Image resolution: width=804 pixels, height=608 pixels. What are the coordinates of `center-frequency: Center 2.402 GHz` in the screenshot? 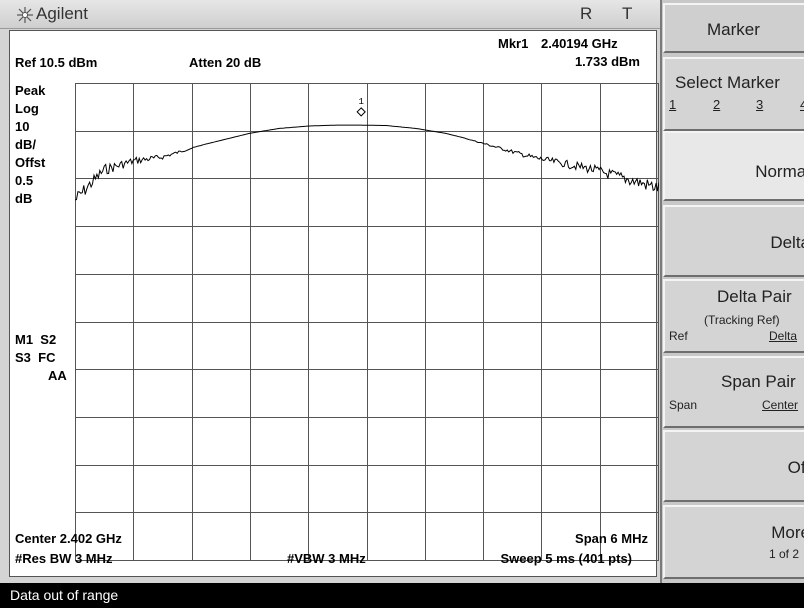 It's located at (68, 538).